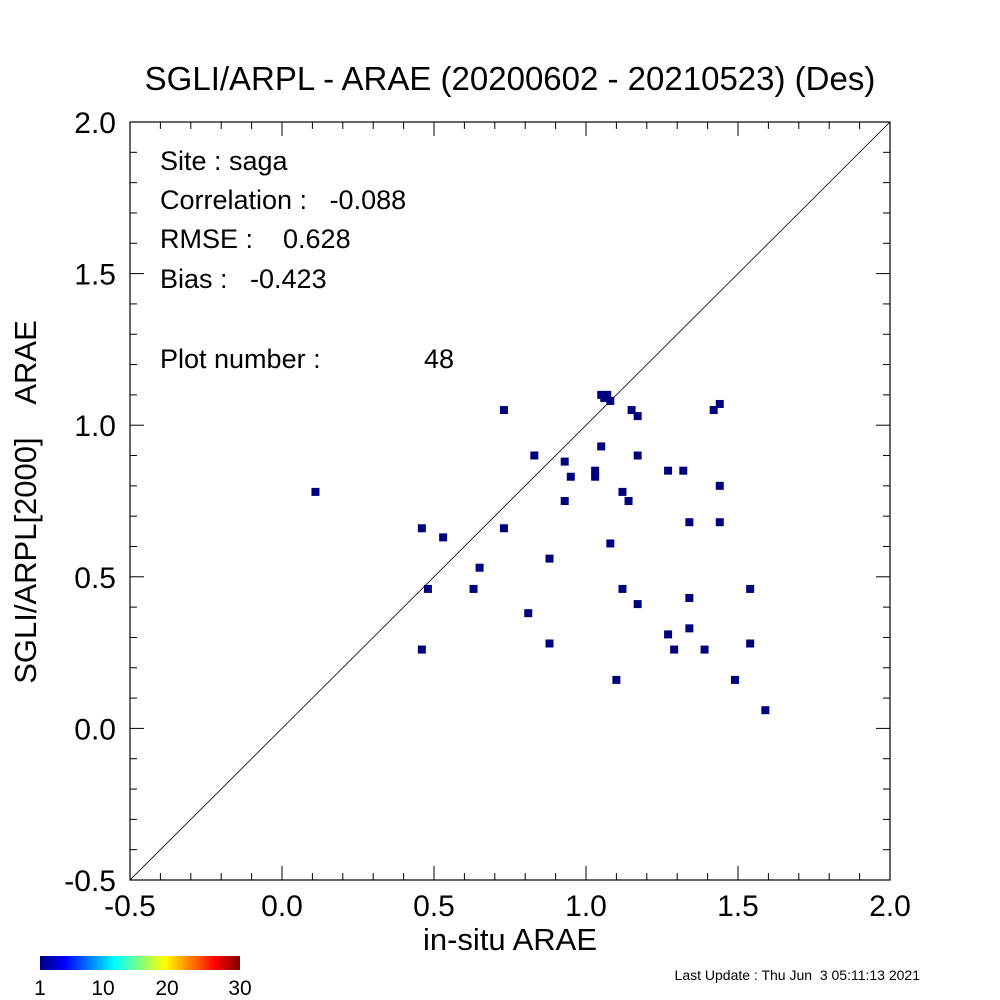 The image size is (1000, 1000). I want to click on x-tick-label: 0.5, so click(434, 906).